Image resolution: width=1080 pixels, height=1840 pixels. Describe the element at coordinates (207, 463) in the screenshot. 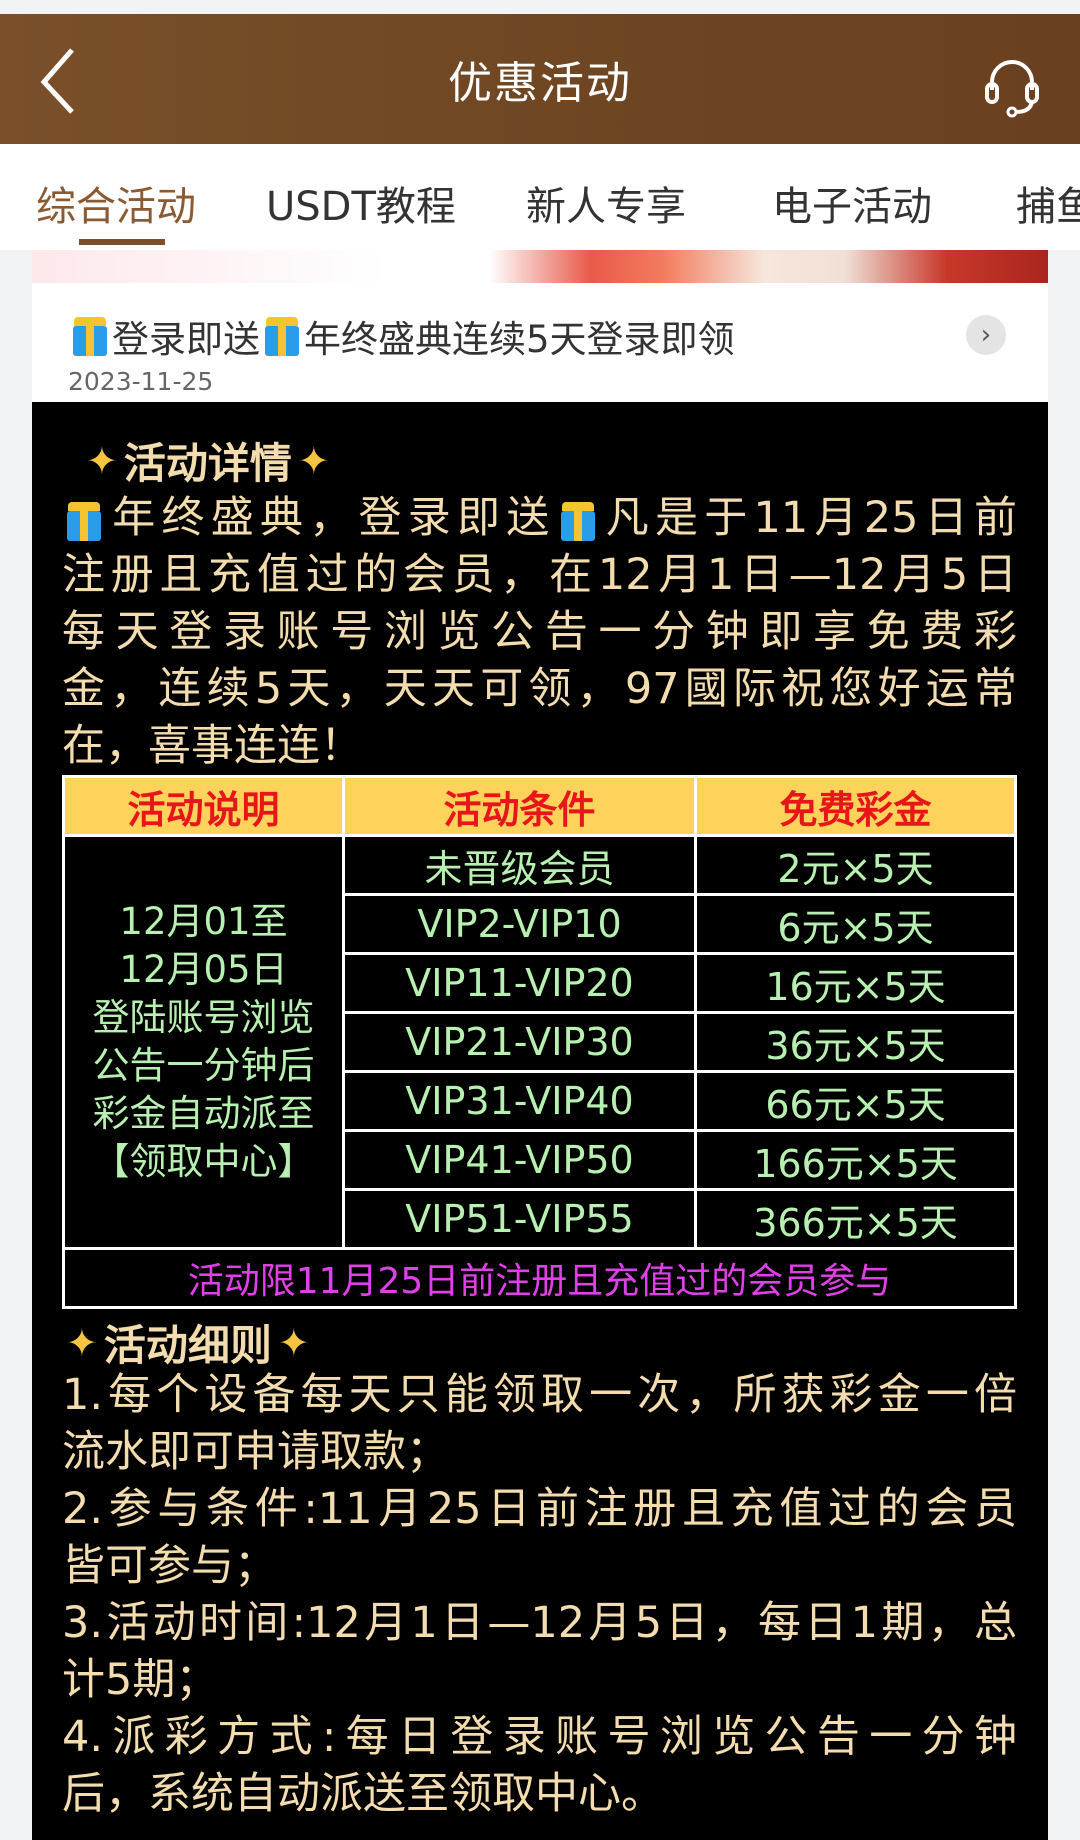

I see `details-title: 活动详情` at that location.